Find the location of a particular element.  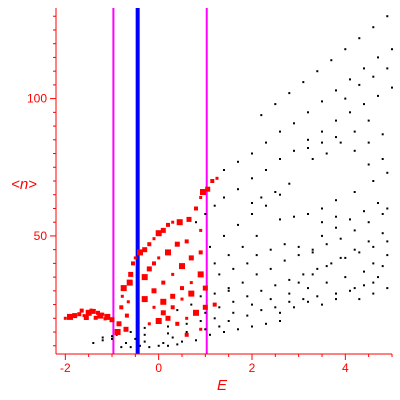

y-tick-label: 50 is located at coordinates (41, 236).